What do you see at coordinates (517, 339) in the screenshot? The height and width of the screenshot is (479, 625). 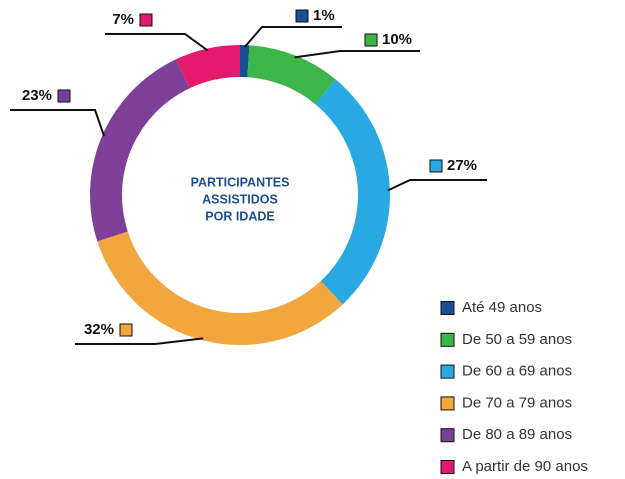 I see `legend-label: De 50 a 59 anos` at bounding box center [517, 339].